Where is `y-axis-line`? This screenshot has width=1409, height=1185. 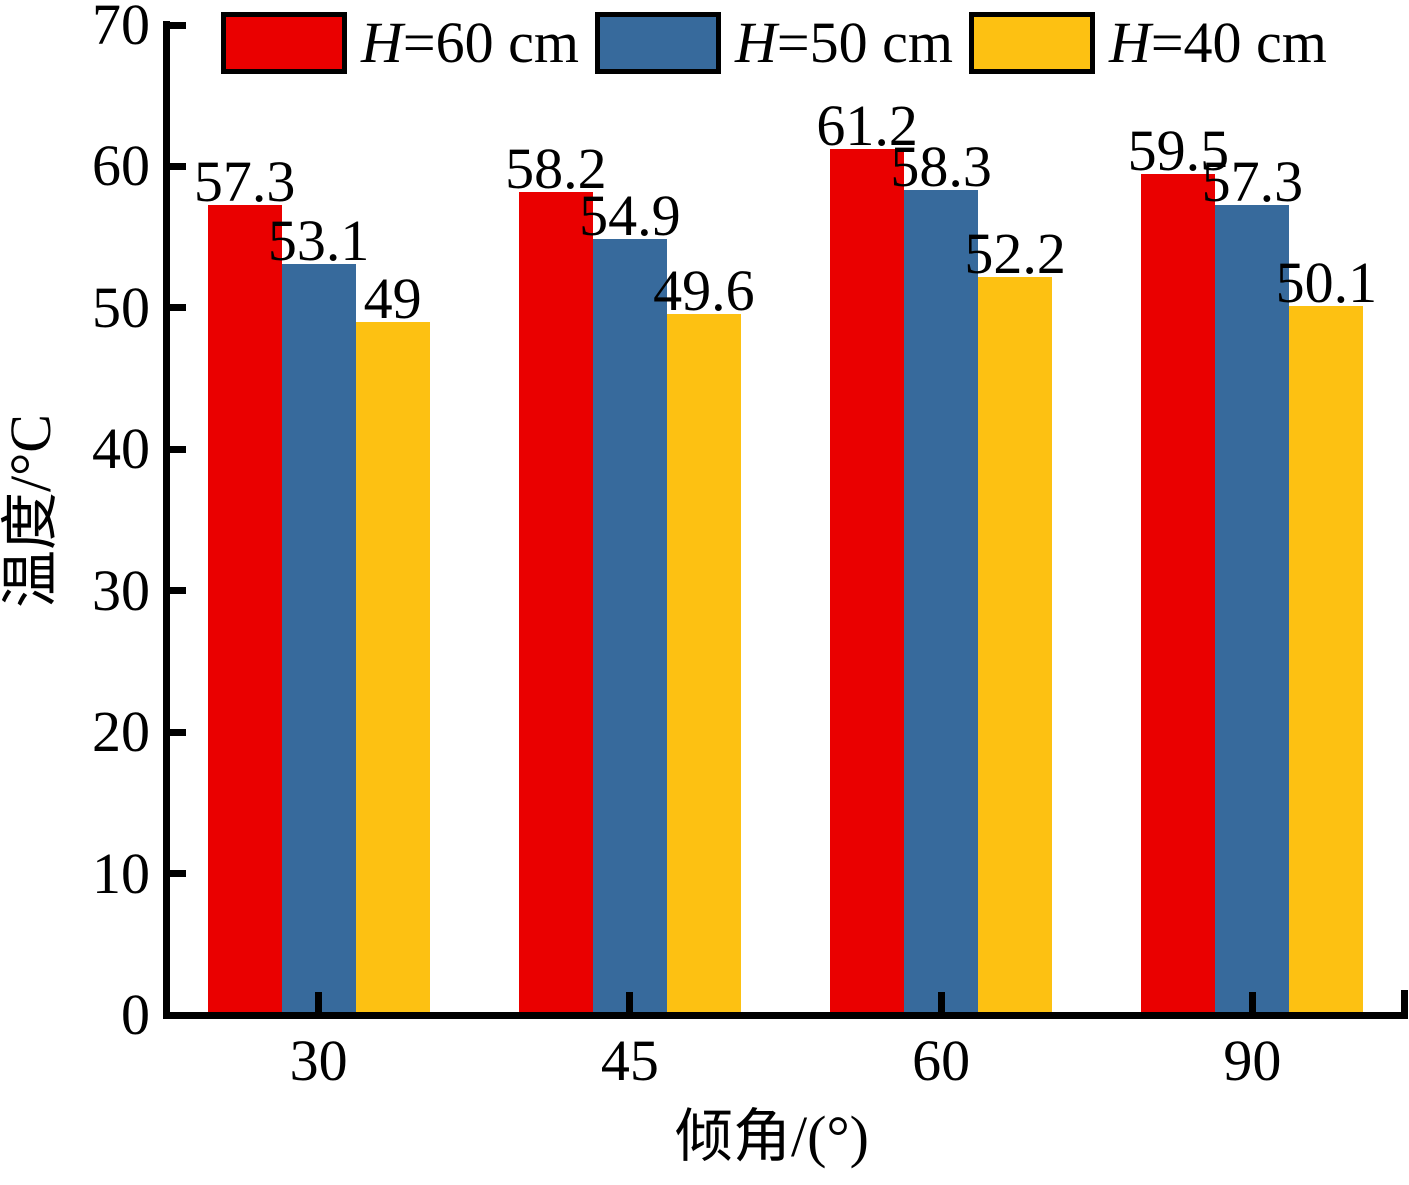 y-axis-line is located at coordinates (166, 520).